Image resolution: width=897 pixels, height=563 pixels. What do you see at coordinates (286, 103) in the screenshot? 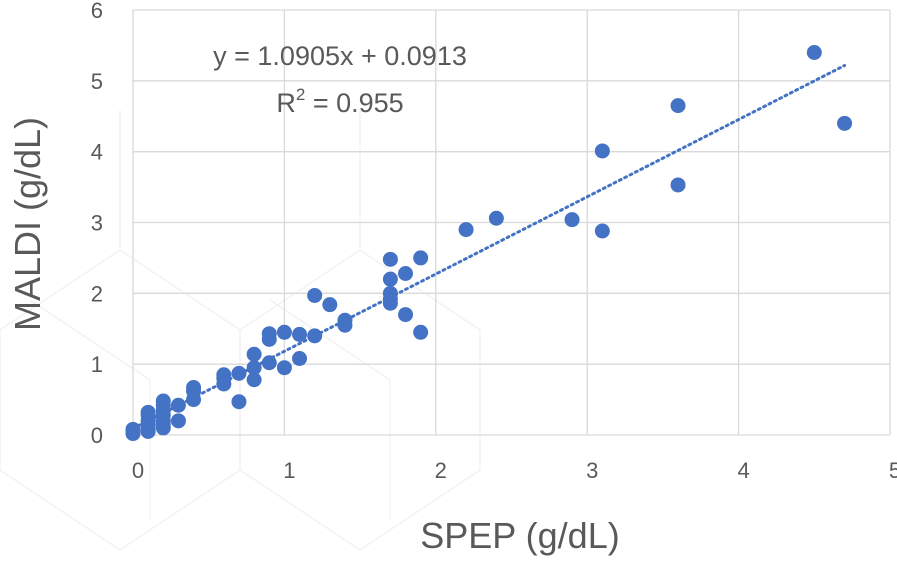
I see `r-squared-prefix: R` at bounding box center [286, 103].